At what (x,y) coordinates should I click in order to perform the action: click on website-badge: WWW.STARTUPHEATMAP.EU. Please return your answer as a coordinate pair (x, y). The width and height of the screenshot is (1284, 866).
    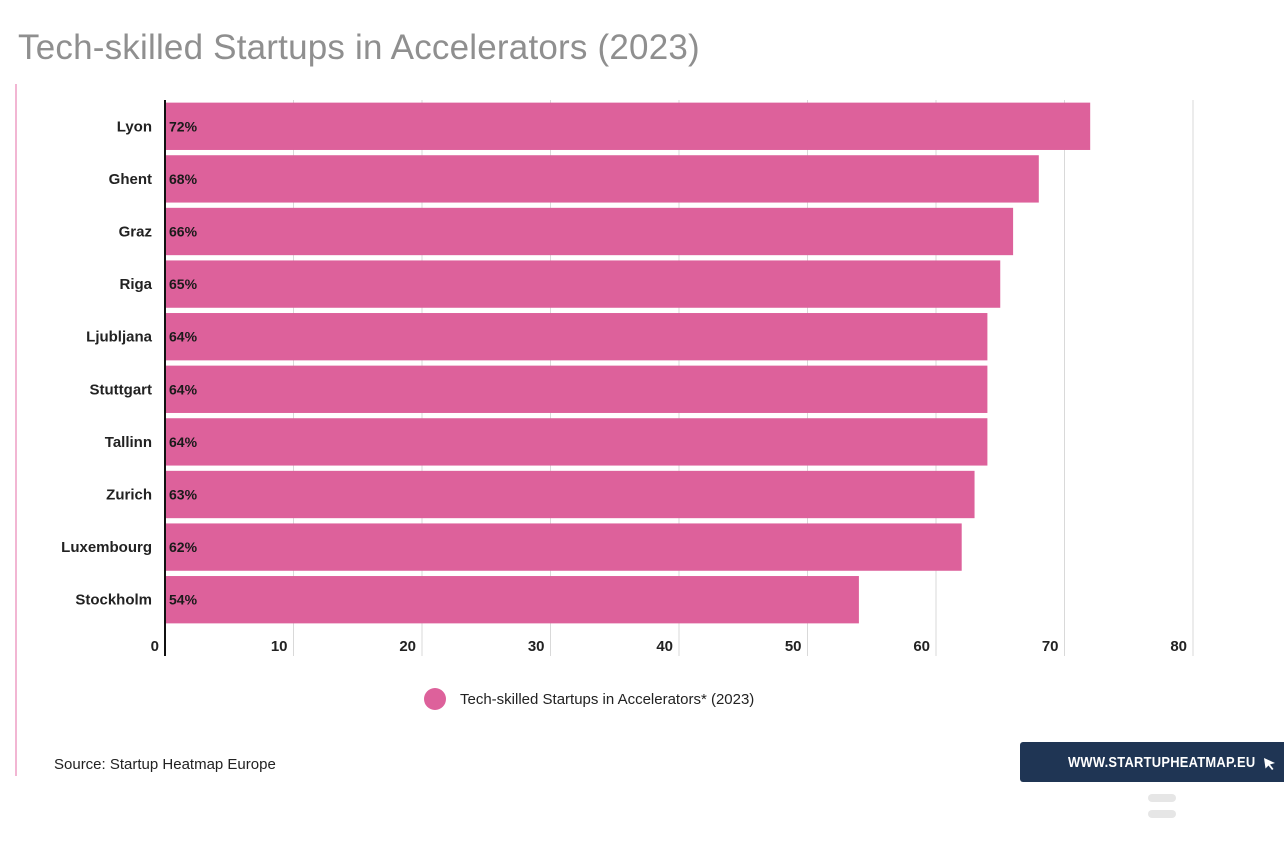
    Looking at the image, I should click on (1152, 762).